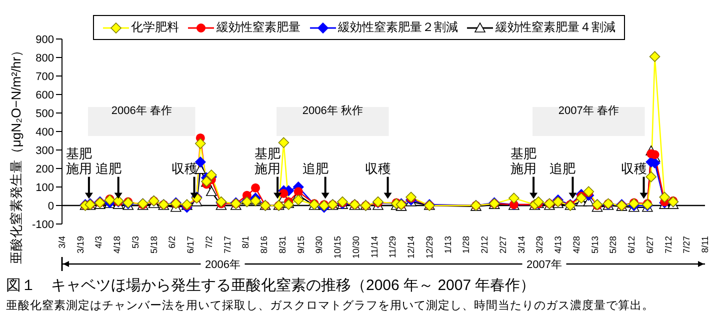  What do you see at coordinates (51, 206) in the screenshot?
I see `y-tick-label: 0` at bounding box center [51, 206].